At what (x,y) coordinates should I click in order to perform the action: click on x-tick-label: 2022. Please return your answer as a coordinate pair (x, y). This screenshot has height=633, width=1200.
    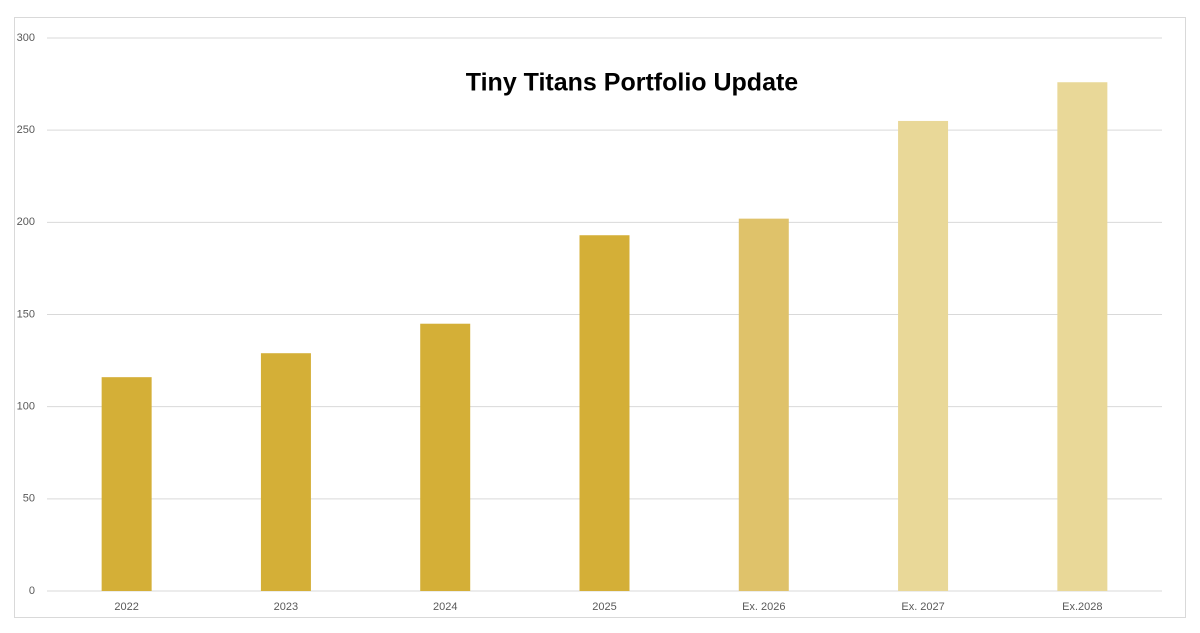
    Looking at the image, I should click on (126, 607).